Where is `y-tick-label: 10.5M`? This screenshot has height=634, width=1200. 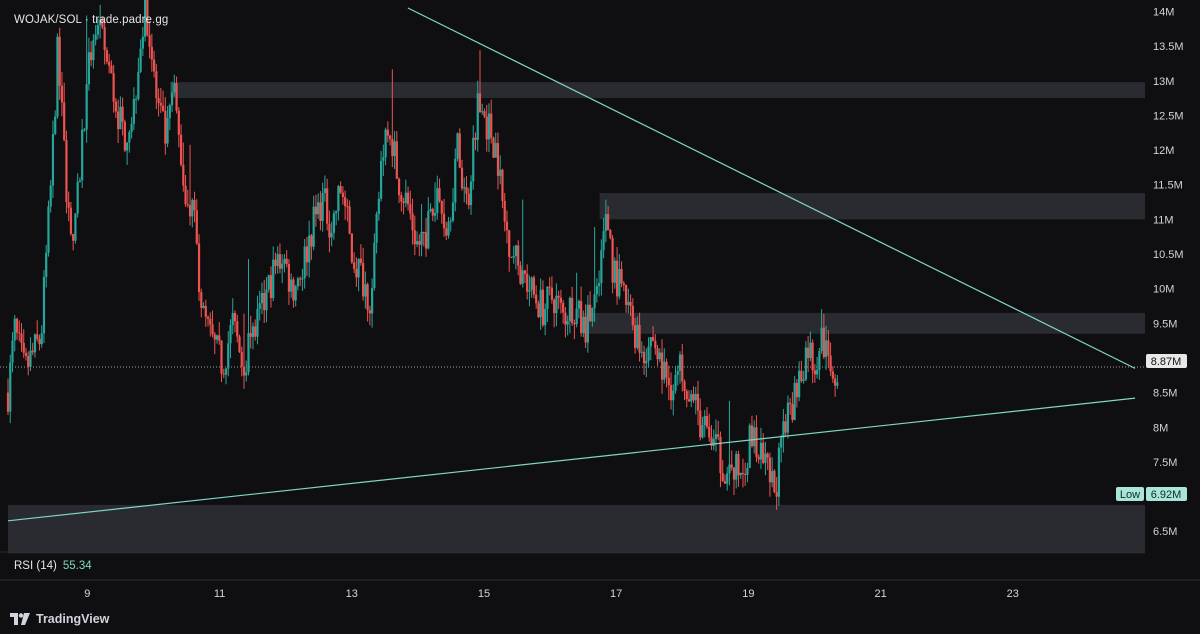
y-tick-label: 10.5M is located at coordinates (1168, 255).